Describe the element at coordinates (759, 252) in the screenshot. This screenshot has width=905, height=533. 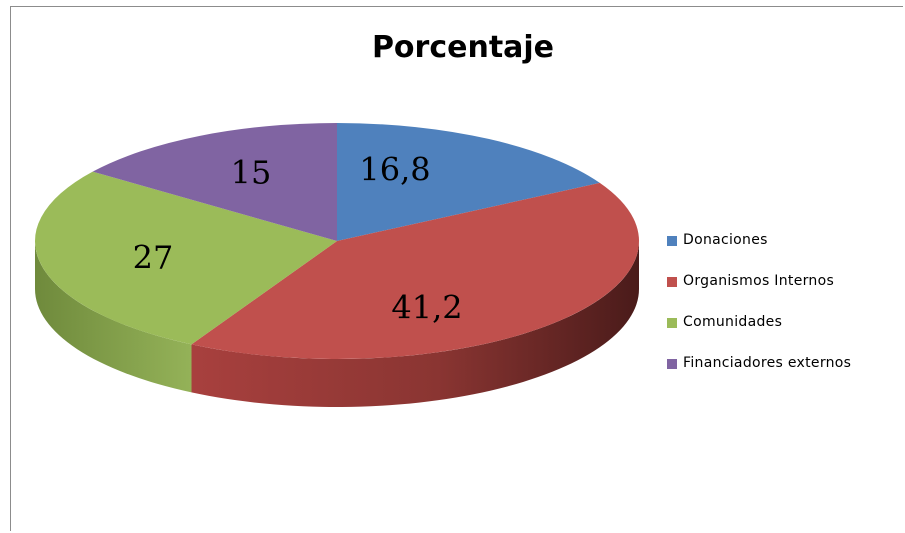
I see `legend-item-donaciones: Donaciones` at that location.